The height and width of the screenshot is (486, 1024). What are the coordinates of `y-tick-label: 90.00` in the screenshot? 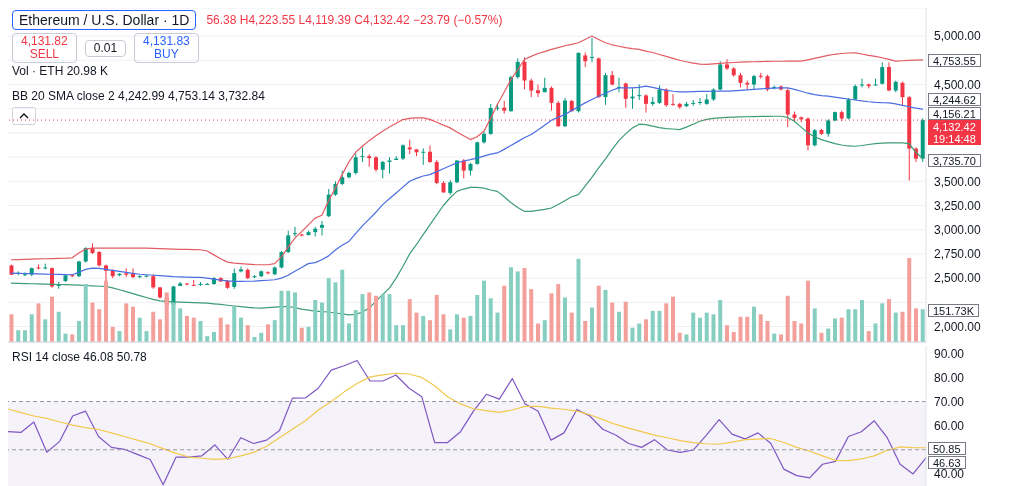 It's located at (949, 353).